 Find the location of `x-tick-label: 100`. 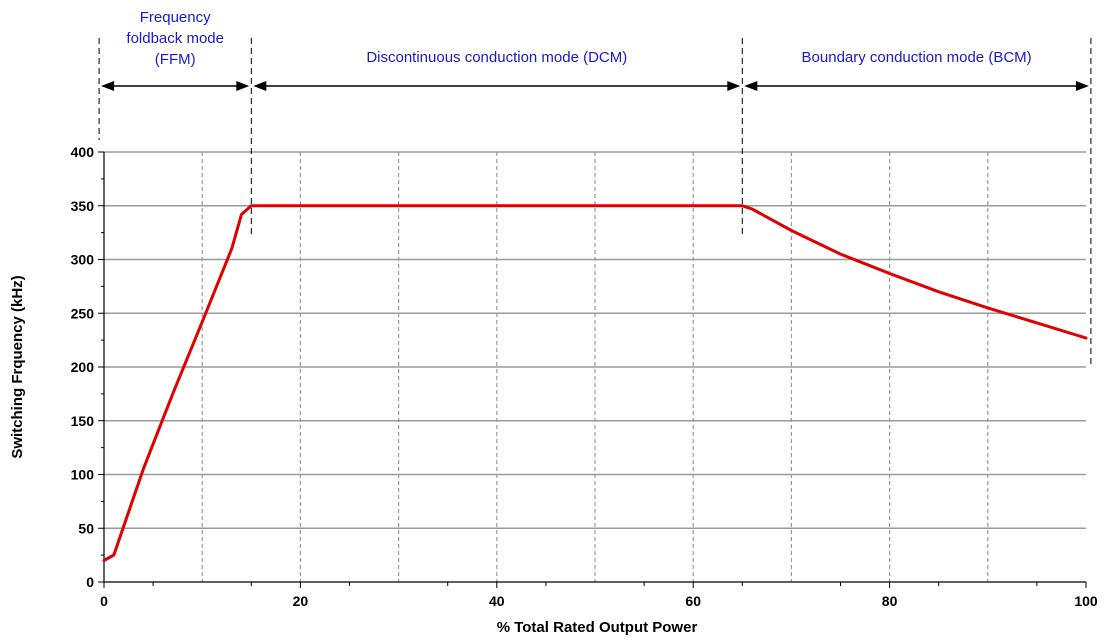

x-tick-label: 100 is located at coordinates (1086, 601).